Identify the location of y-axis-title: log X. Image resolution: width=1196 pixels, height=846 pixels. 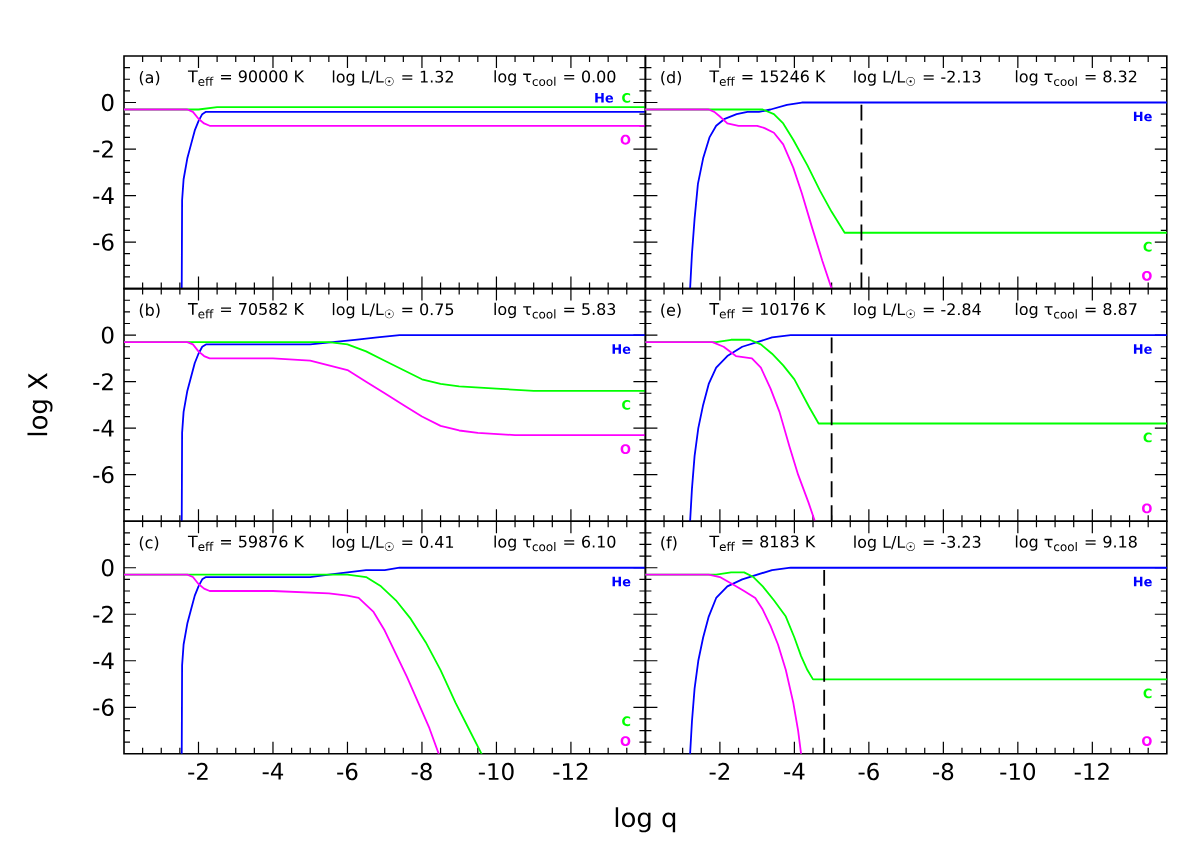
(40, 404).